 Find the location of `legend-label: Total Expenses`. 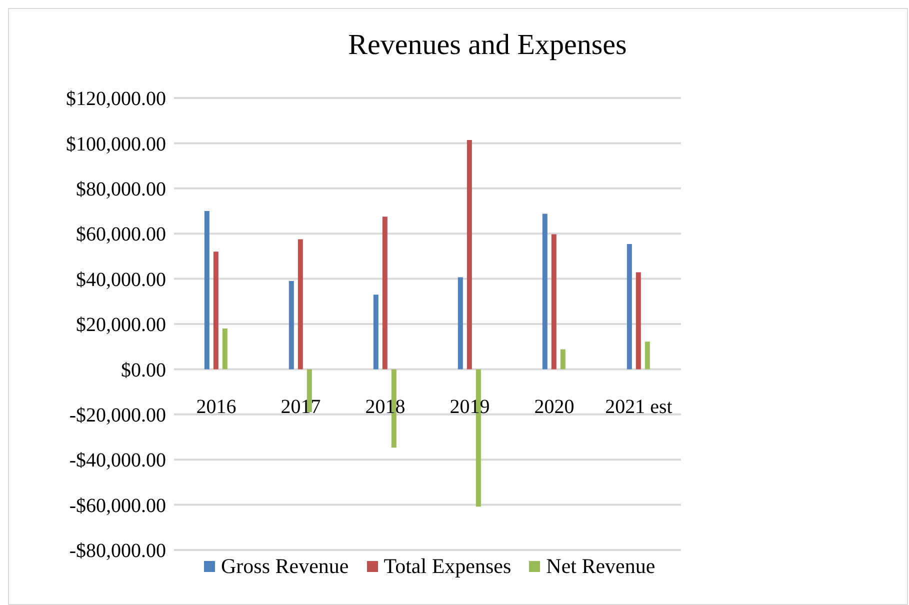

legend-label: Total Expenses is located at coordinates (448, 566).